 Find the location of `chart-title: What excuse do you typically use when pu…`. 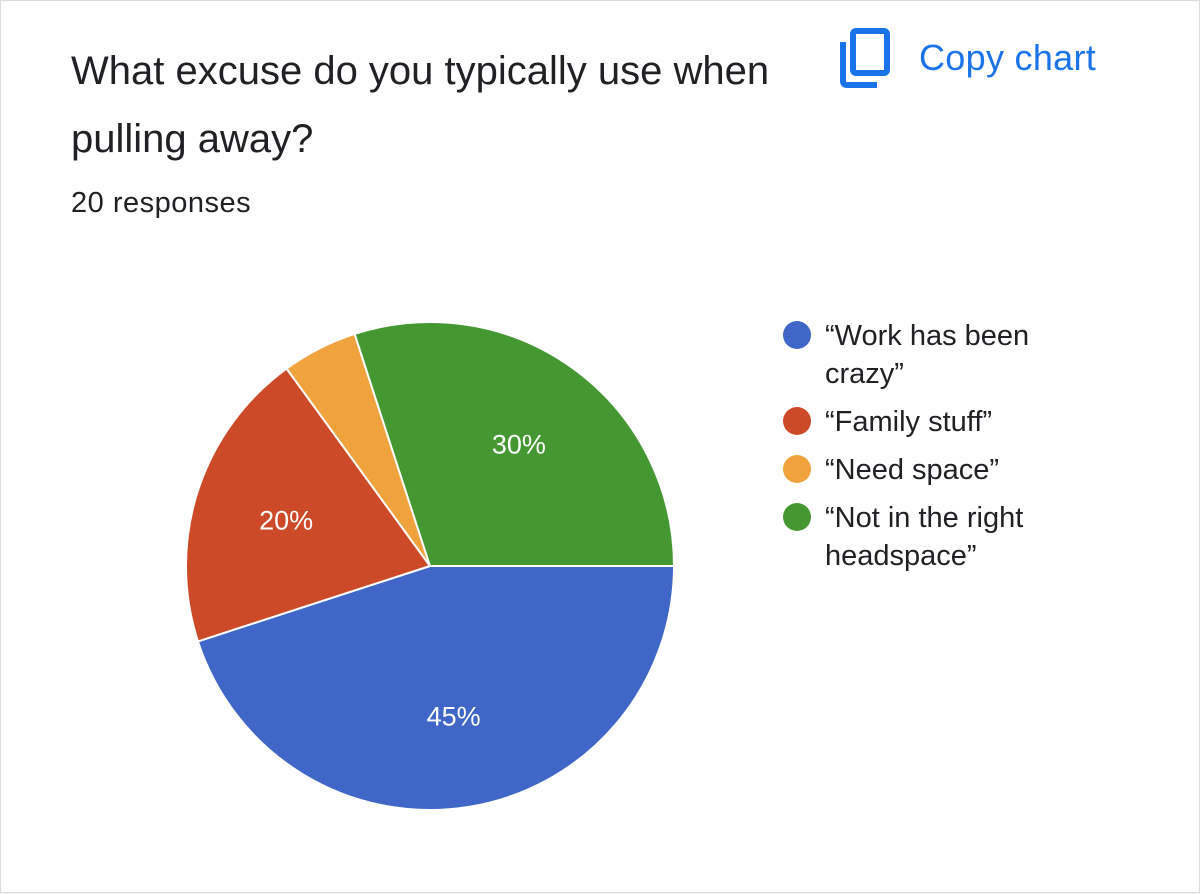

chart-title: What excuse do you typically use when pu… is located at coordinates (420, 105).